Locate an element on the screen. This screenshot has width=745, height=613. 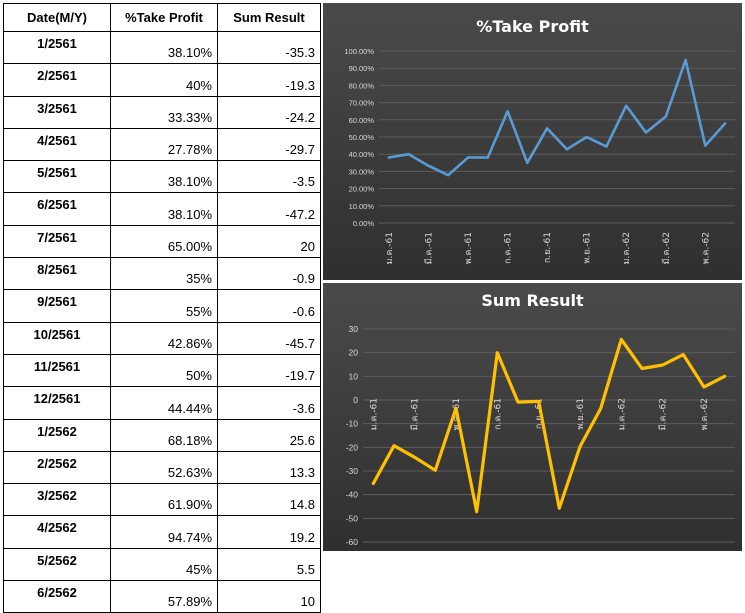
table-row: 6/2561 38.10% -47.2 is located at coordinates (162, 209).